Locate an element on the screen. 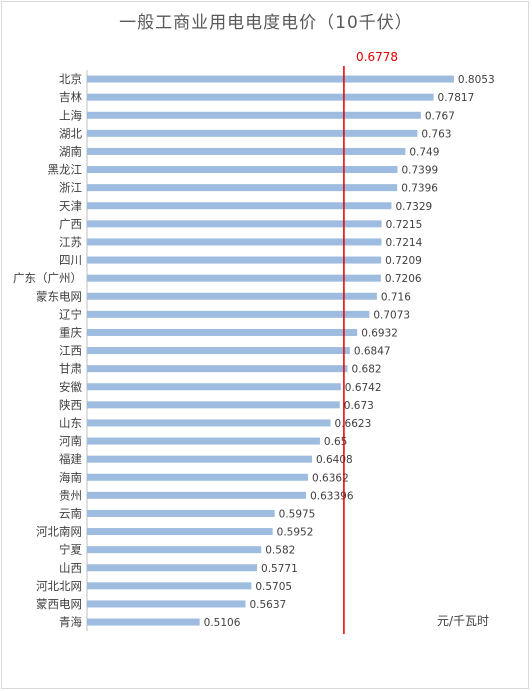 The image size is (532, 691). value-label: 0.7399 is located at coordinates (419, 171).